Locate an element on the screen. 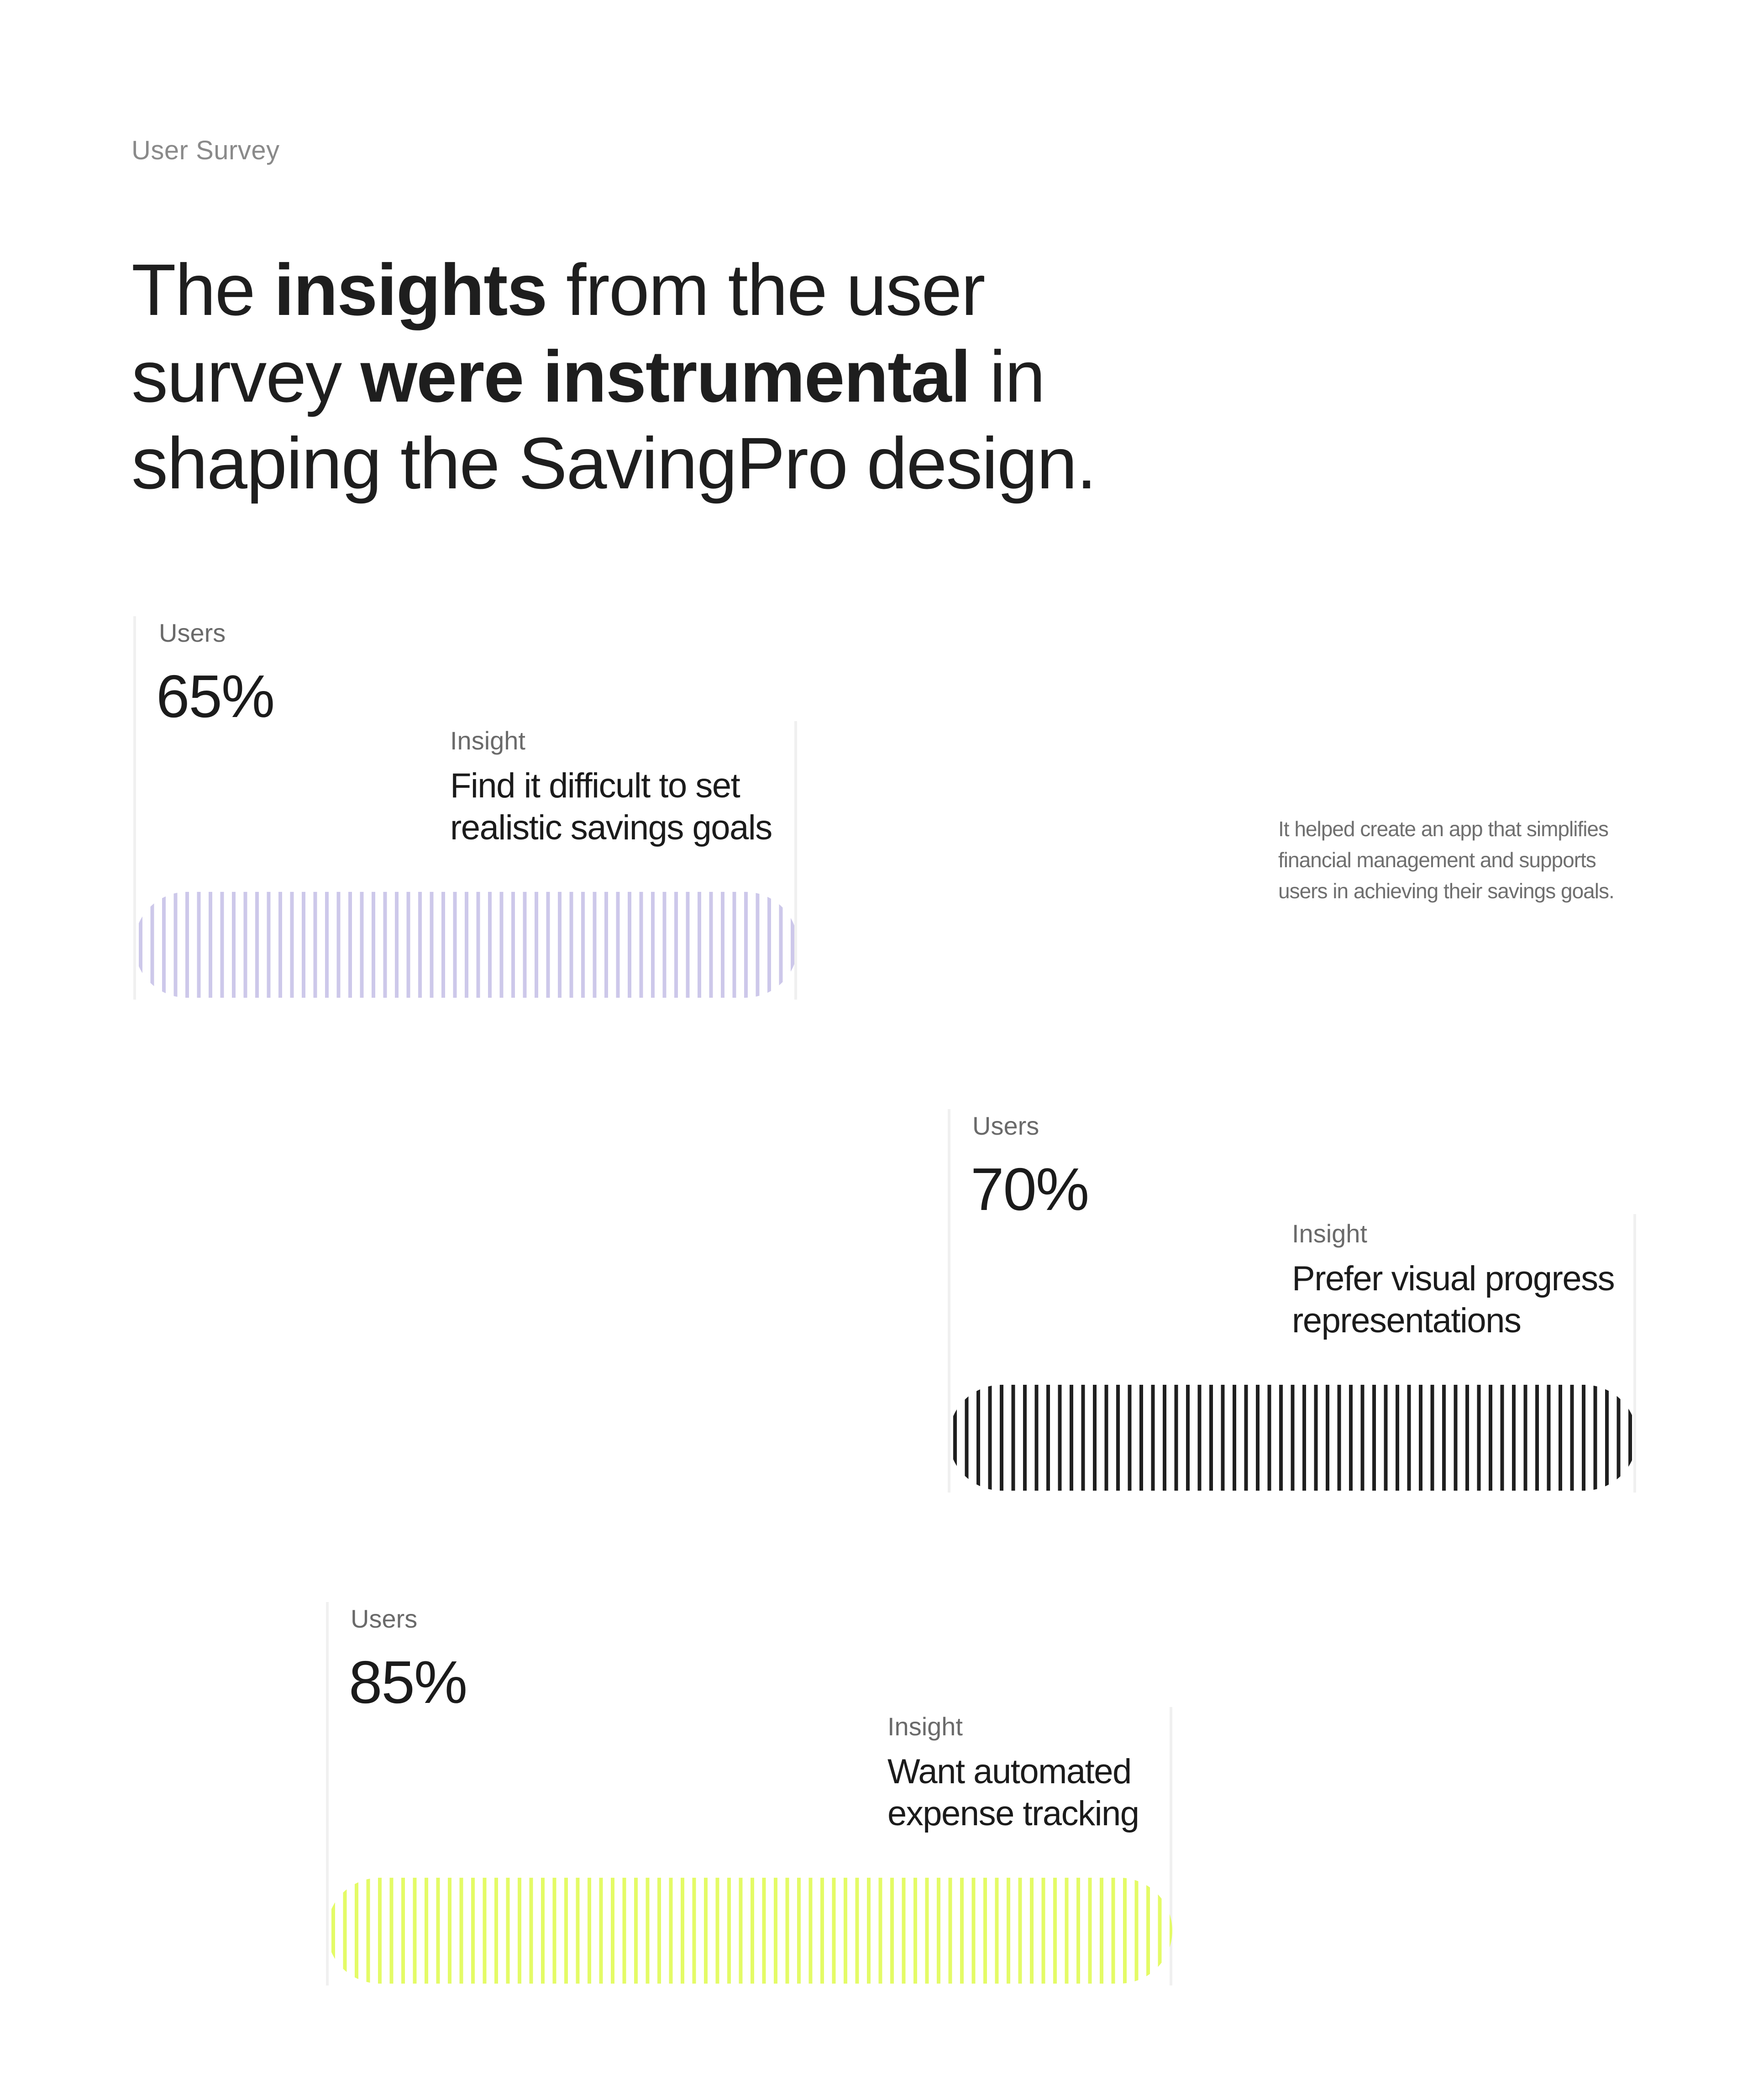  section-eyebrow: User Survey is located at coordinates (205, 150).